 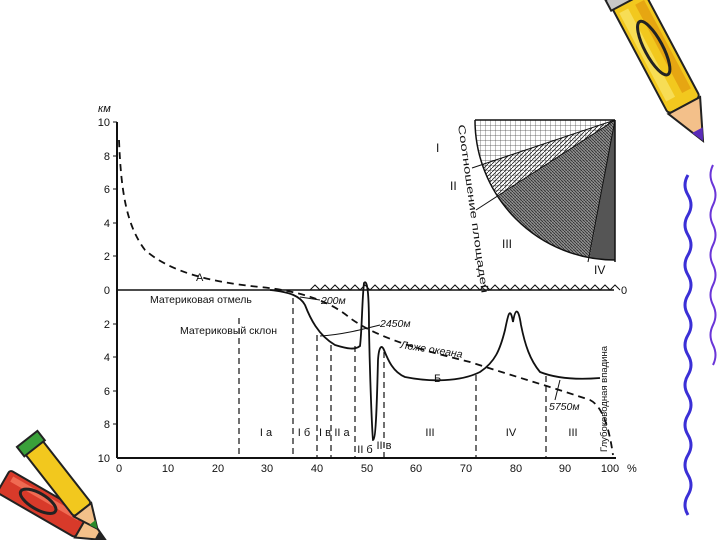 I want to click on inset-numeral-2: II, so click(x=453, y=186).